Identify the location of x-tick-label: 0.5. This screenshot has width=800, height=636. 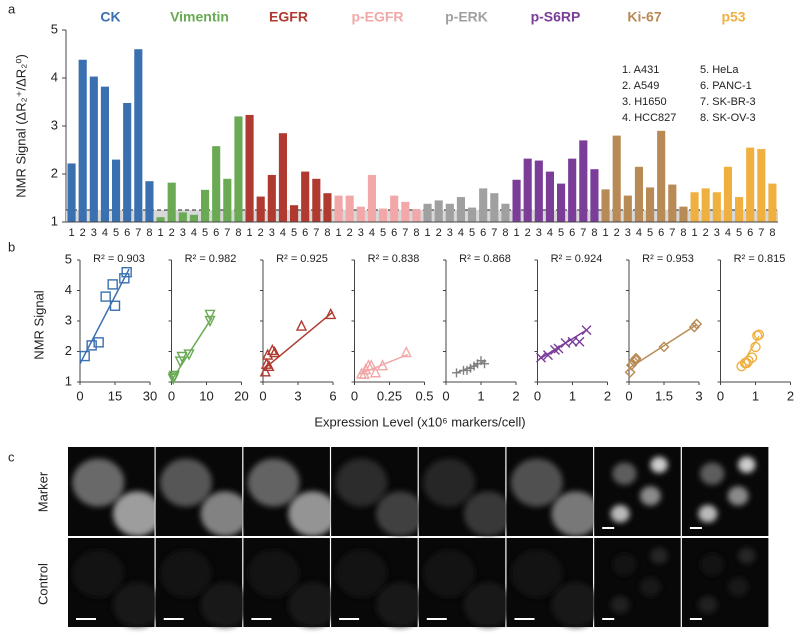
(424, 395).